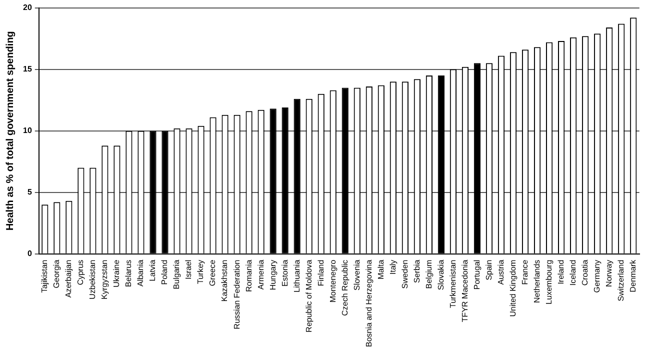 The image size is (645, 349). I want to click on x-tick-label: Uzbekistan, so click(93, 280).